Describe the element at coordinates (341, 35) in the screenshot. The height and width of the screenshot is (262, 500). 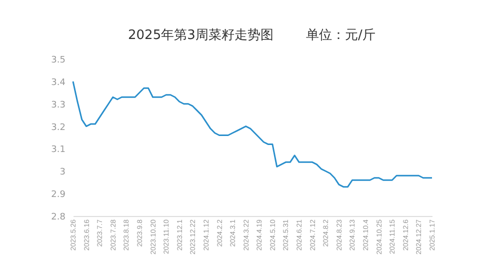
I see `text: 单位：元/斤` at that location.